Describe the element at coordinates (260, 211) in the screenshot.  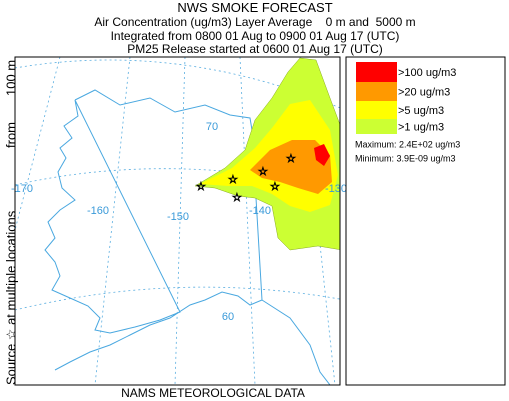
I see `map-label: -140` at that location.